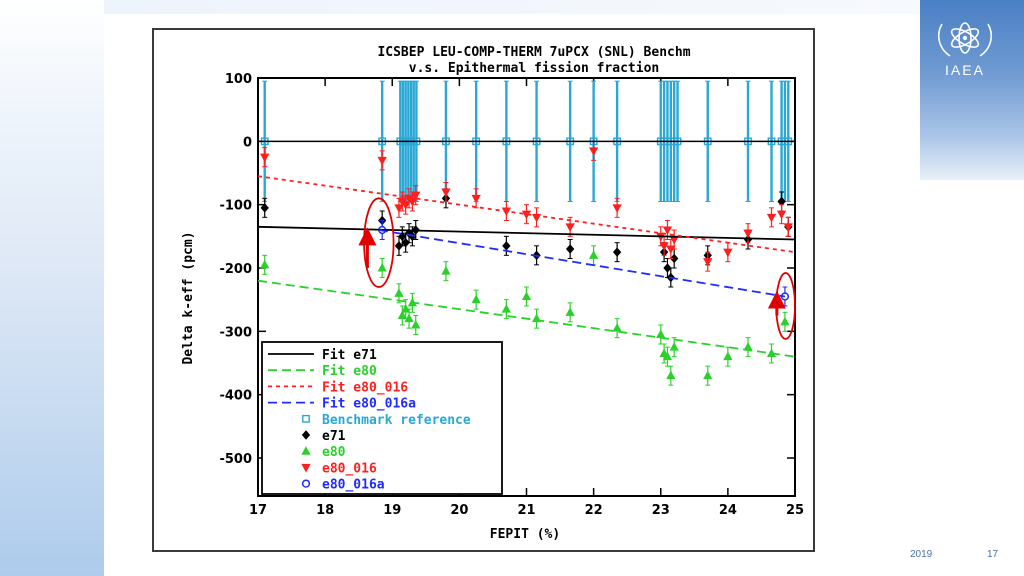  Describe the element at coordinates (238, 79) in the screenshot. I see `y-tick-label: 100` at that location.